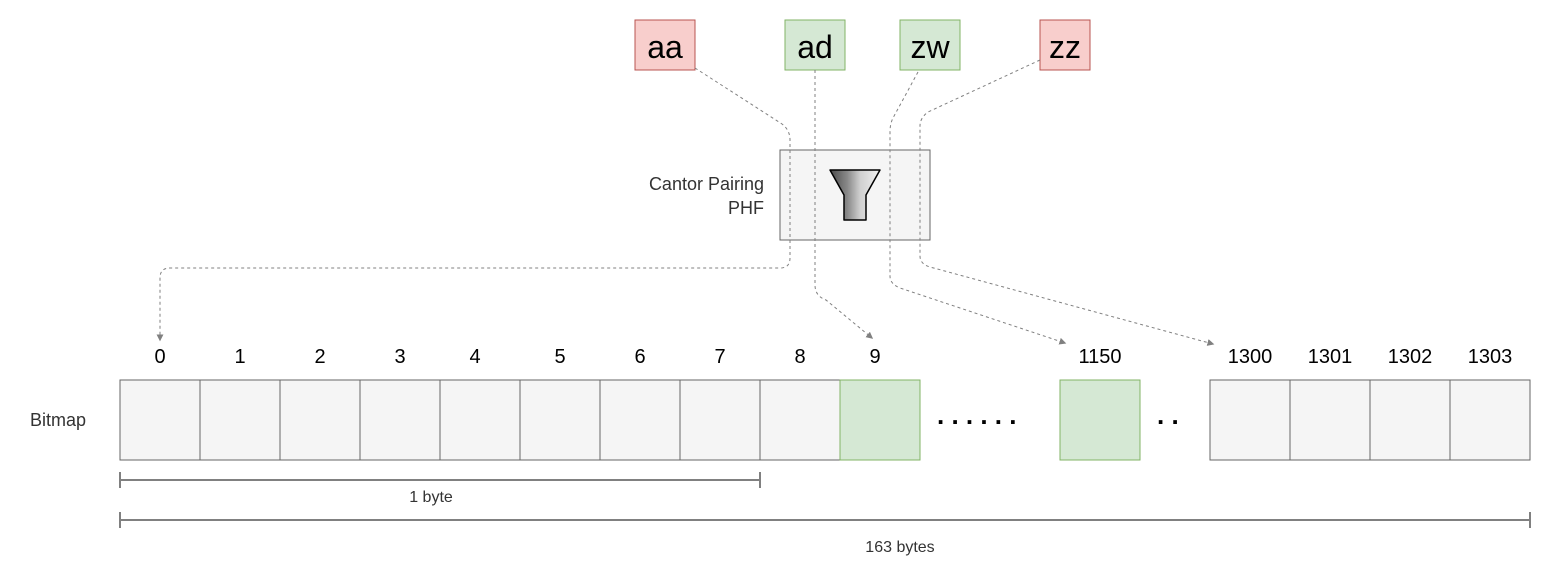  I want to click on bitmap-cell: 0, so click(160, 403).